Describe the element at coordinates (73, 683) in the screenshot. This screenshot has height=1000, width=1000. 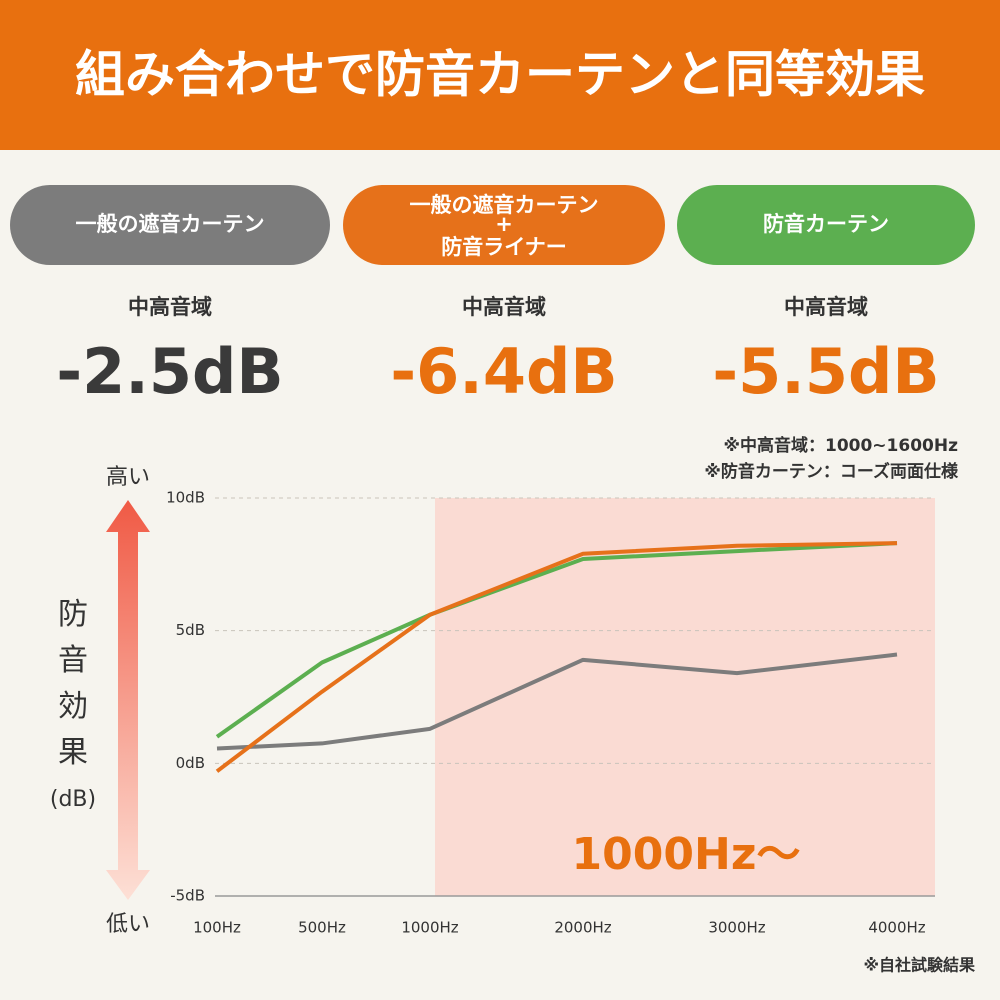
I see `y-axis-title: 防音効果` at that location.